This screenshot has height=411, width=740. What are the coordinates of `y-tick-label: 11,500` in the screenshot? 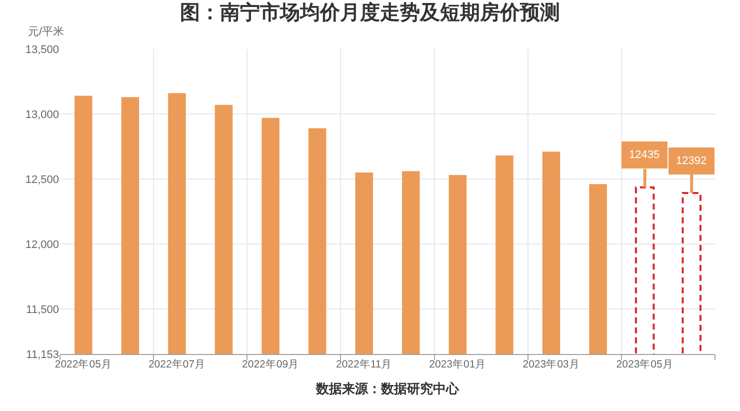 It's located at (42, 310).